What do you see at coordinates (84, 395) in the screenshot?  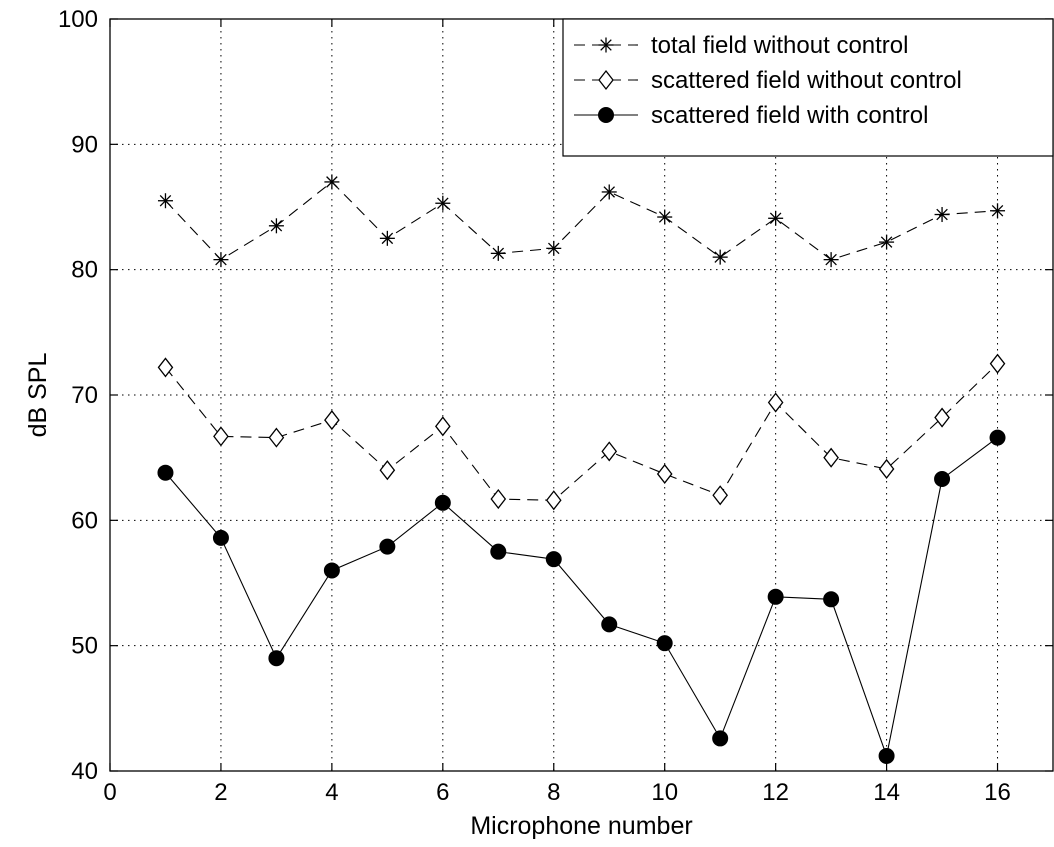 I see `y-tick-label: 70` at bounding box center [84, 395].